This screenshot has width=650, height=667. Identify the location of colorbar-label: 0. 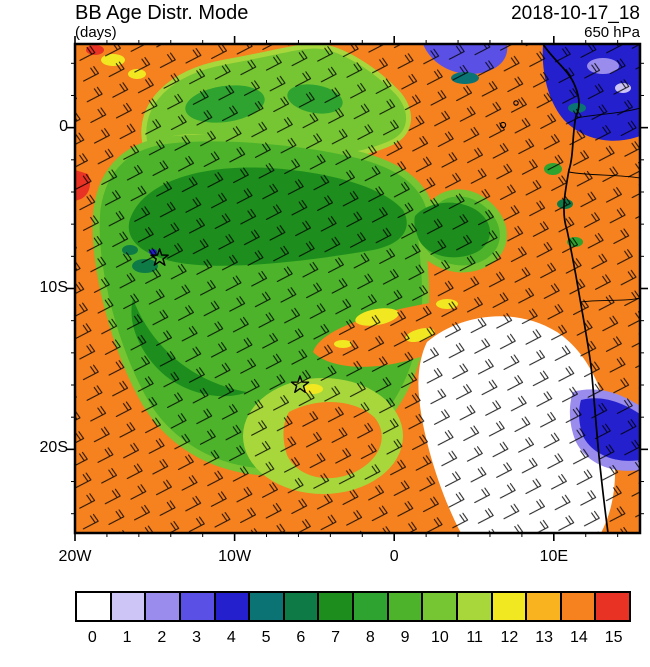
(92, 637).